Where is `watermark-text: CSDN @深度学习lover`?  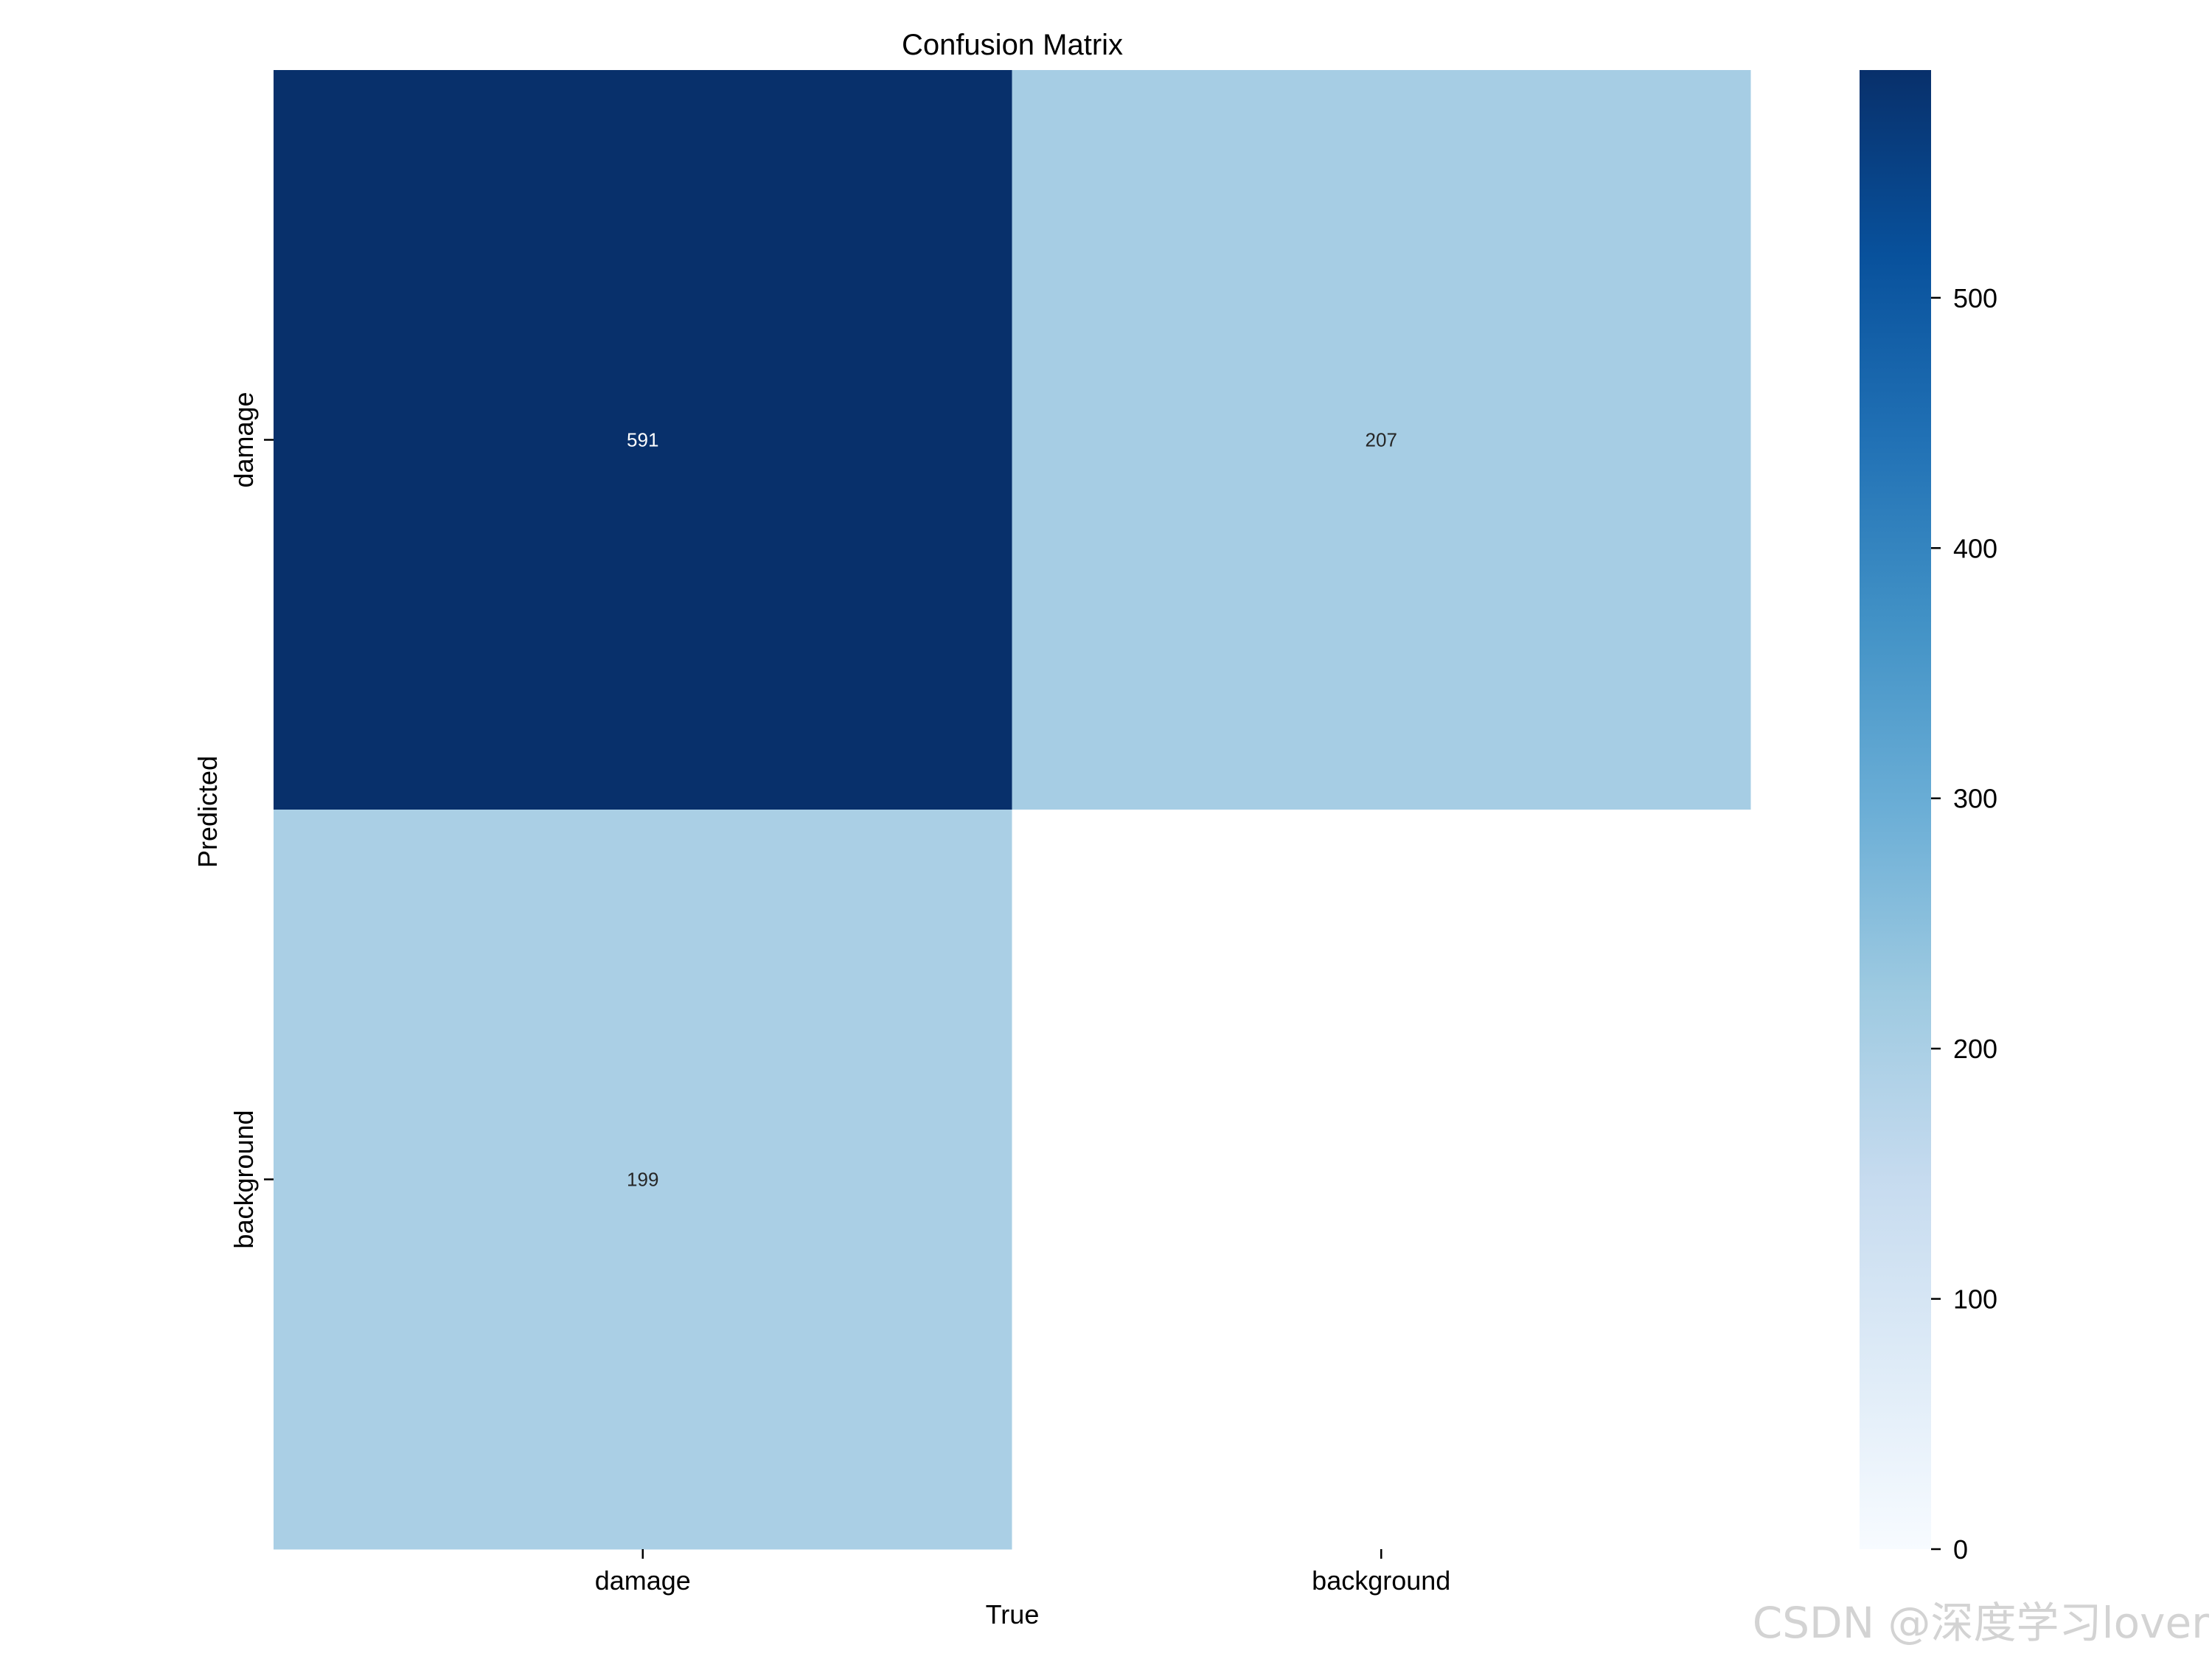 watermark-text: CSDN @深度学习lover is located at coordinates (1980, 1623).